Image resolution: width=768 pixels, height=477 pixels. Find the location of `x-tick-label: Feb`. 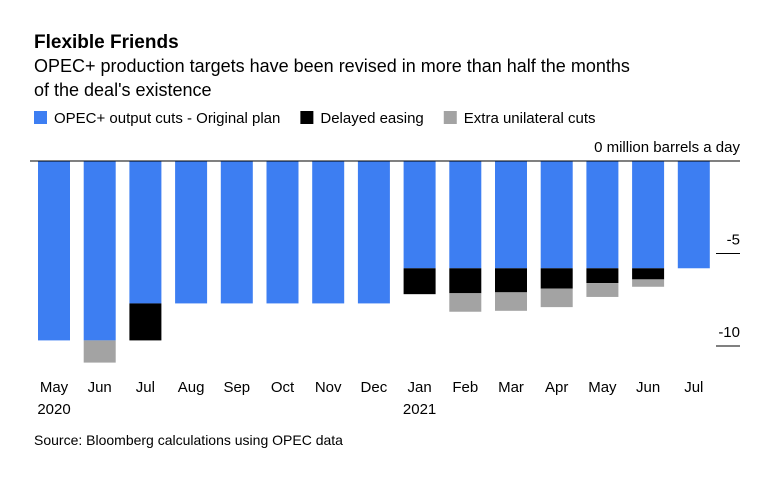

x-tick-label: Feb is located at coordinates (465, 387).